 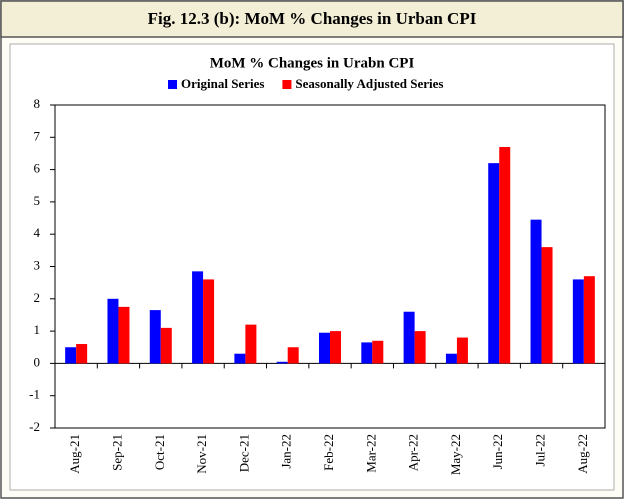 I want to click on x-tick-label: Sep-21, so click(x=116, y=452).